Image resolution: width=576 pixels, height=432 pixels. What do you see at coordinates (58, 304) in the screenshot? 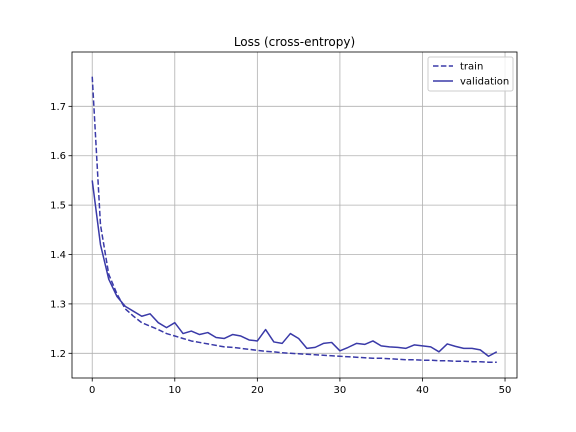
I see `y-tick-label: 1.3` at bounding box center [58, 304].